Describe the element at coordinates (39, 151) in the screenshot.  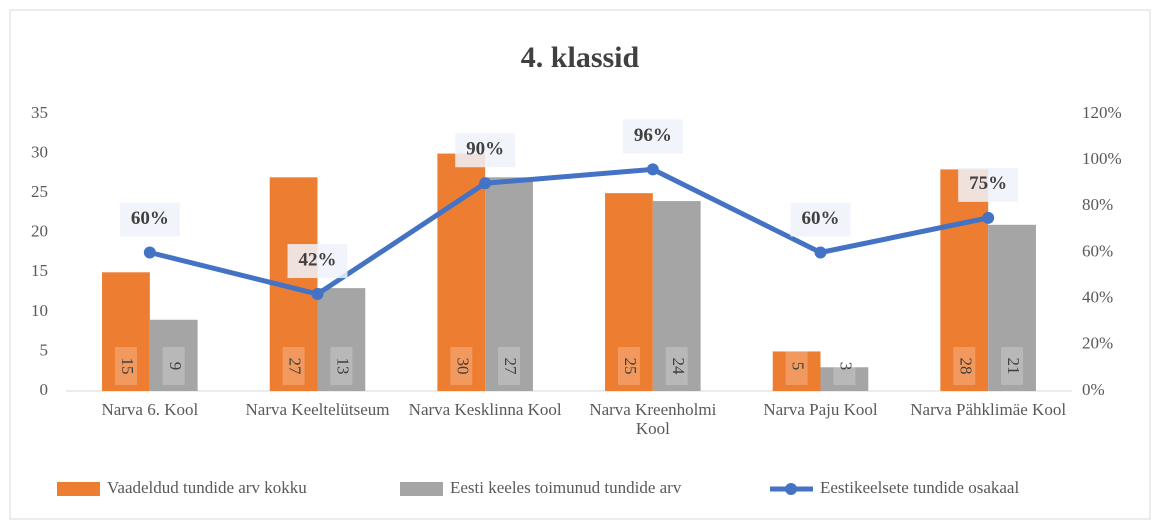
I see `y-tick-label: 30` at that location.